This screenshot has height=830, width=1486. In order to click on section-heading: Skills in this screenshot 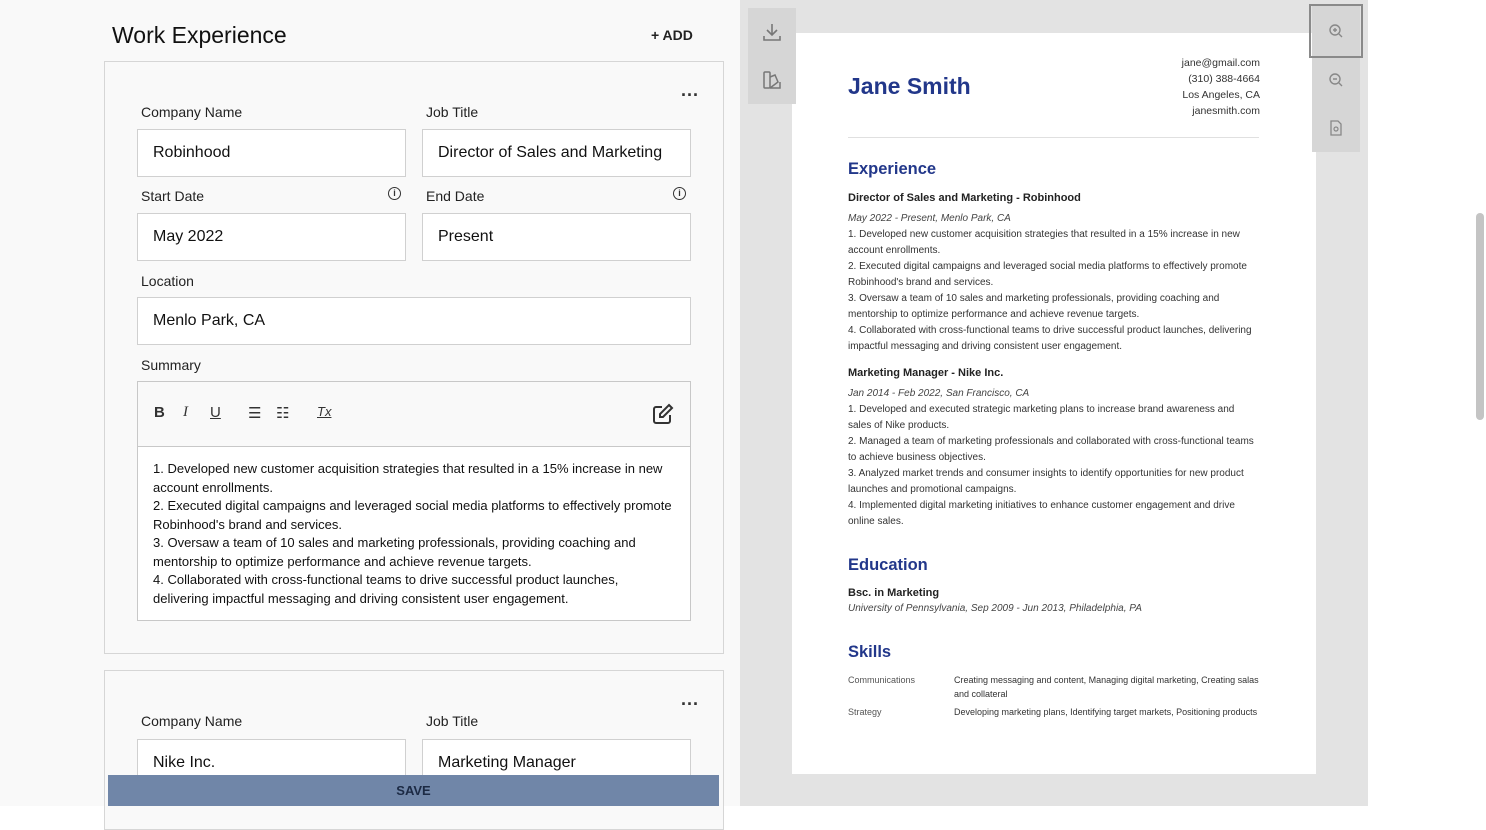, I will do `click(870, 652)`.